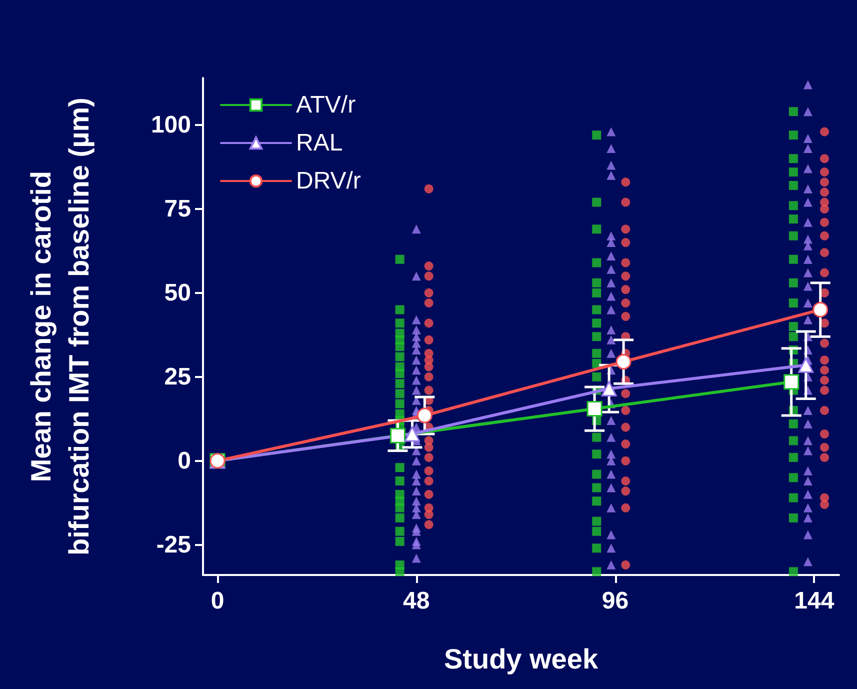  What do you see at coordinates (521, 659) in the screenshot?
I see `x-axis-title: Study week` at bounding box center [521, 659].